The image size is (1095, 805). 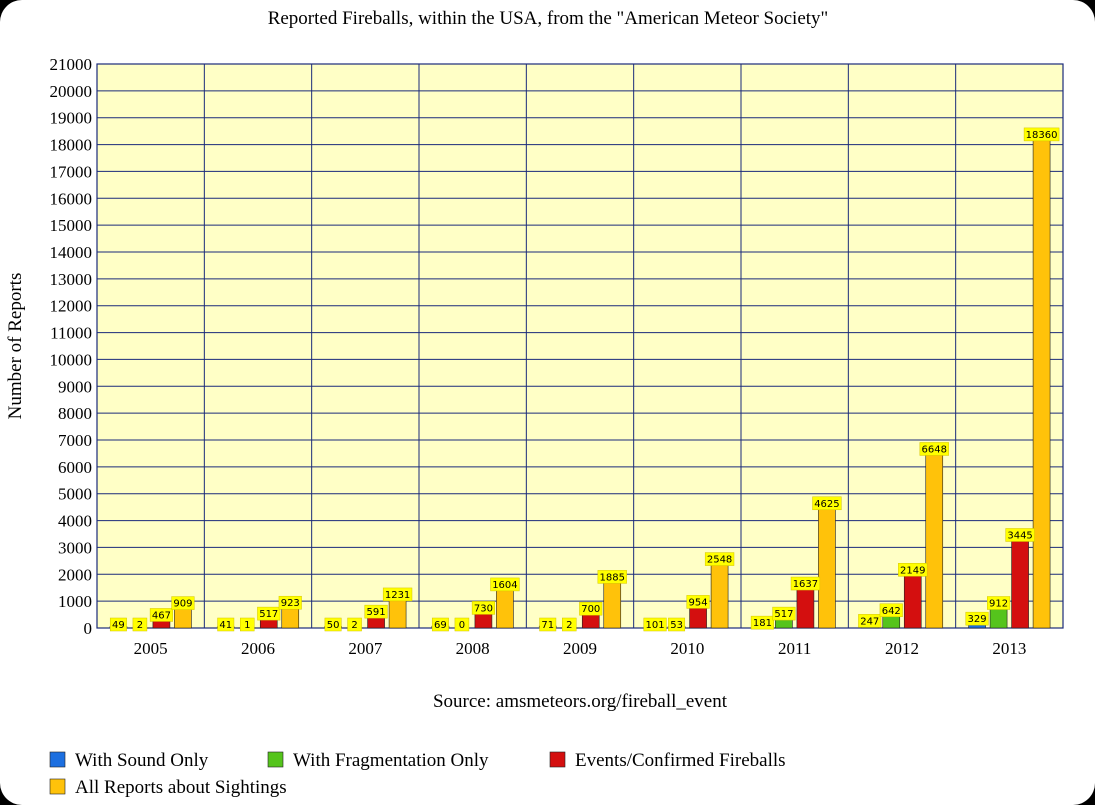 I want to click on data-label: 1, so click(x=247, y=625).